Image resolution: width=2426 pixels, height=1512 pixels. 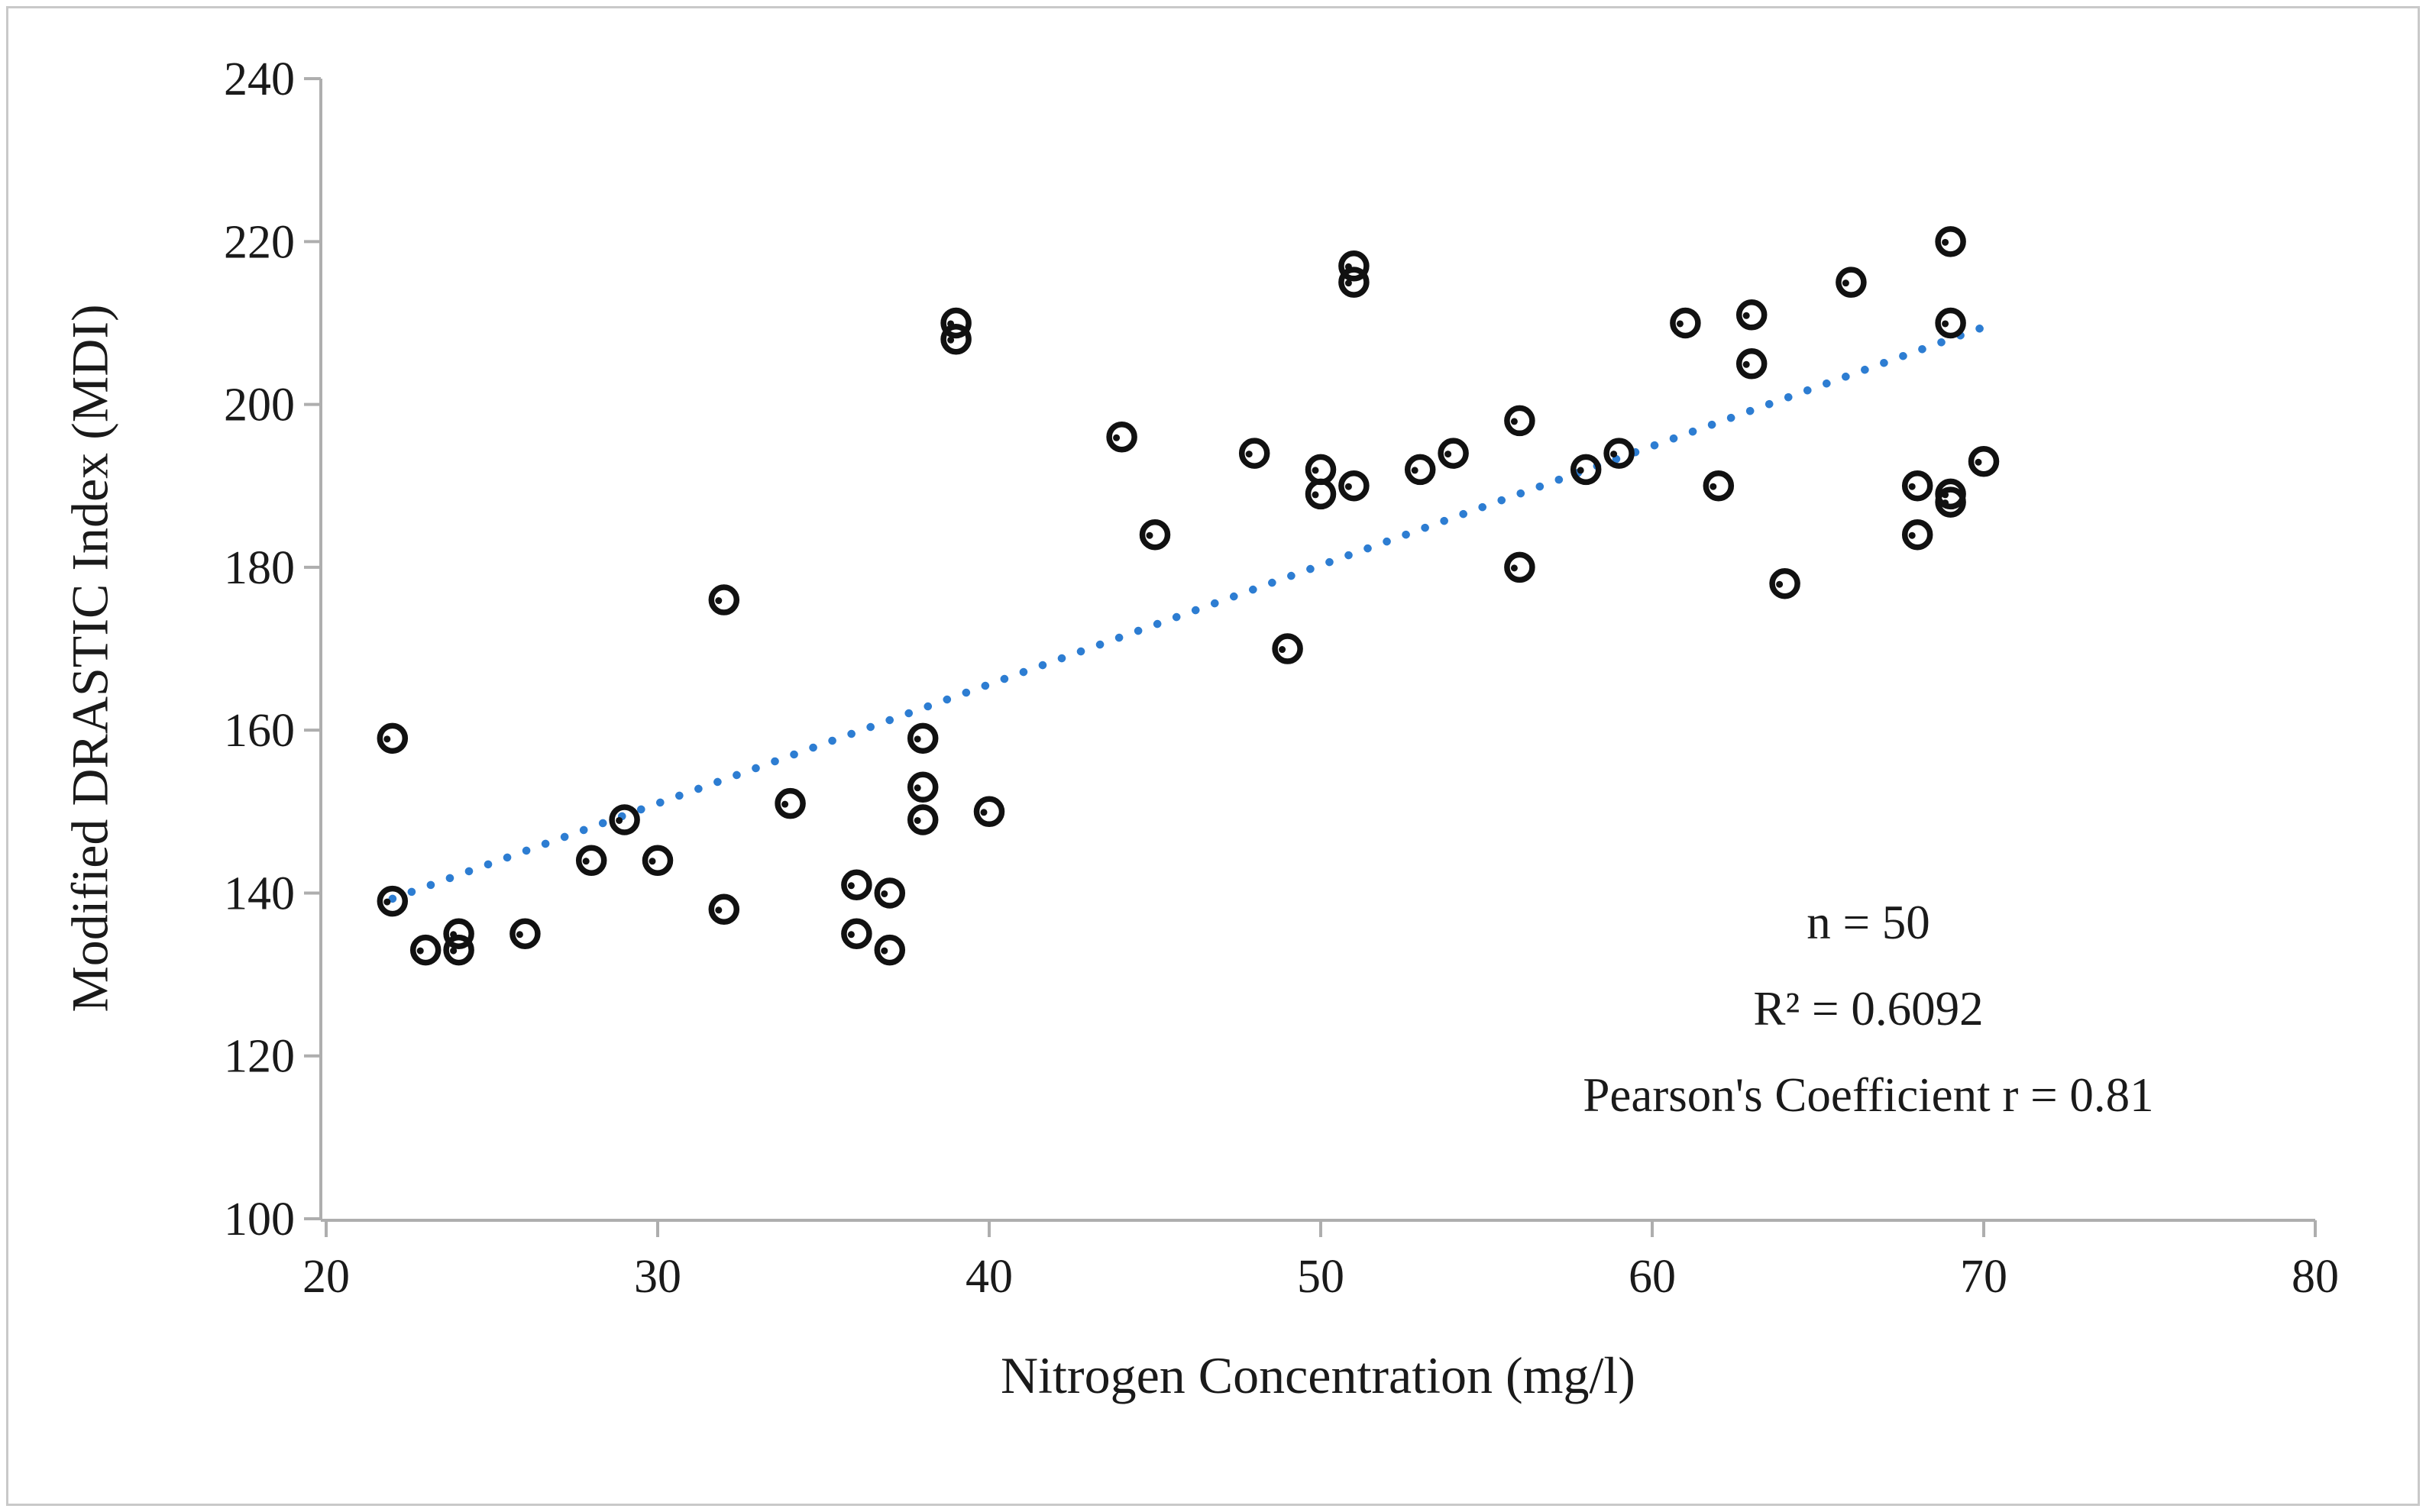 What do you see at coordinates (259, 1057) in the screenshot?
I see `y-tick-label: 120` at bounding box center [259, 1057].